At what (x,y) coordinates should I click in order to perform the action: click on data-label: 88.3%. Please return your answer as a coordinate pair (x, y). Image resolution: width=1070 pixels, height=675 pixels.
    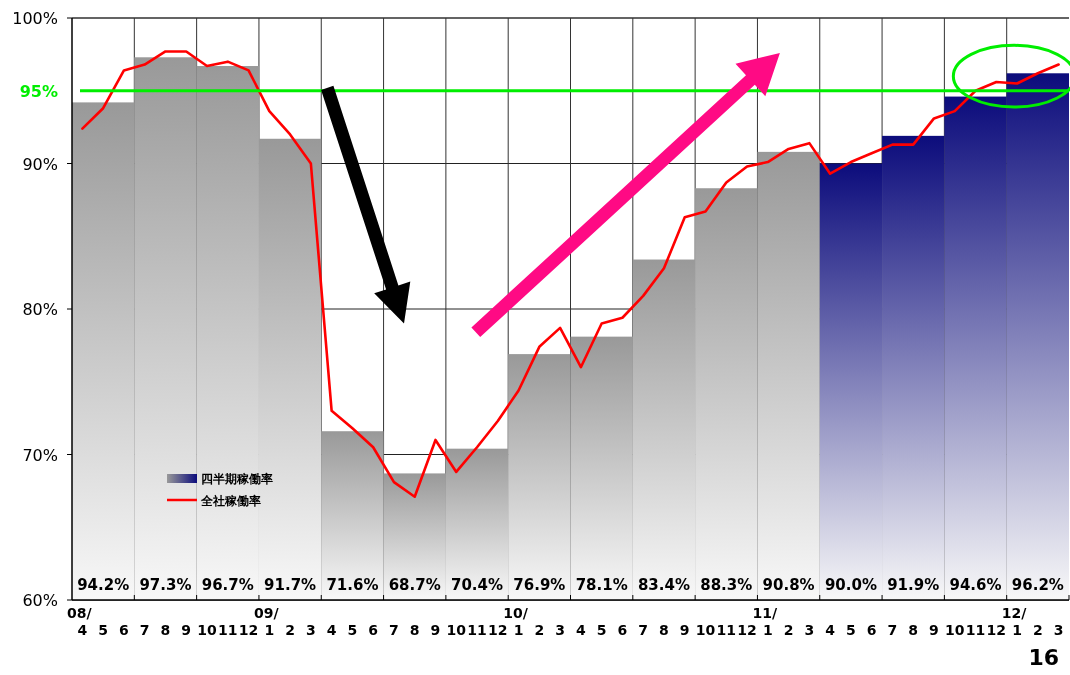
    Looking at the image, I should click on (726, 585).